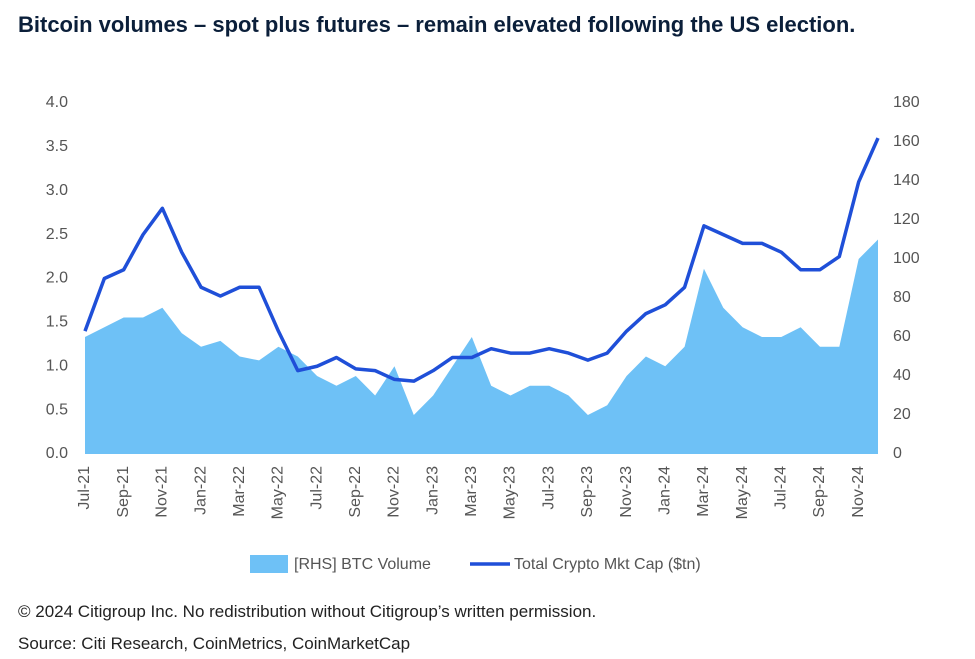 Image resolution: width=975 pixels, height=659 pixels. What do you see at coordinates (742, 492) in the screenshot?
I see `x-tick-label: May-24` at bounding box center [742, 492].